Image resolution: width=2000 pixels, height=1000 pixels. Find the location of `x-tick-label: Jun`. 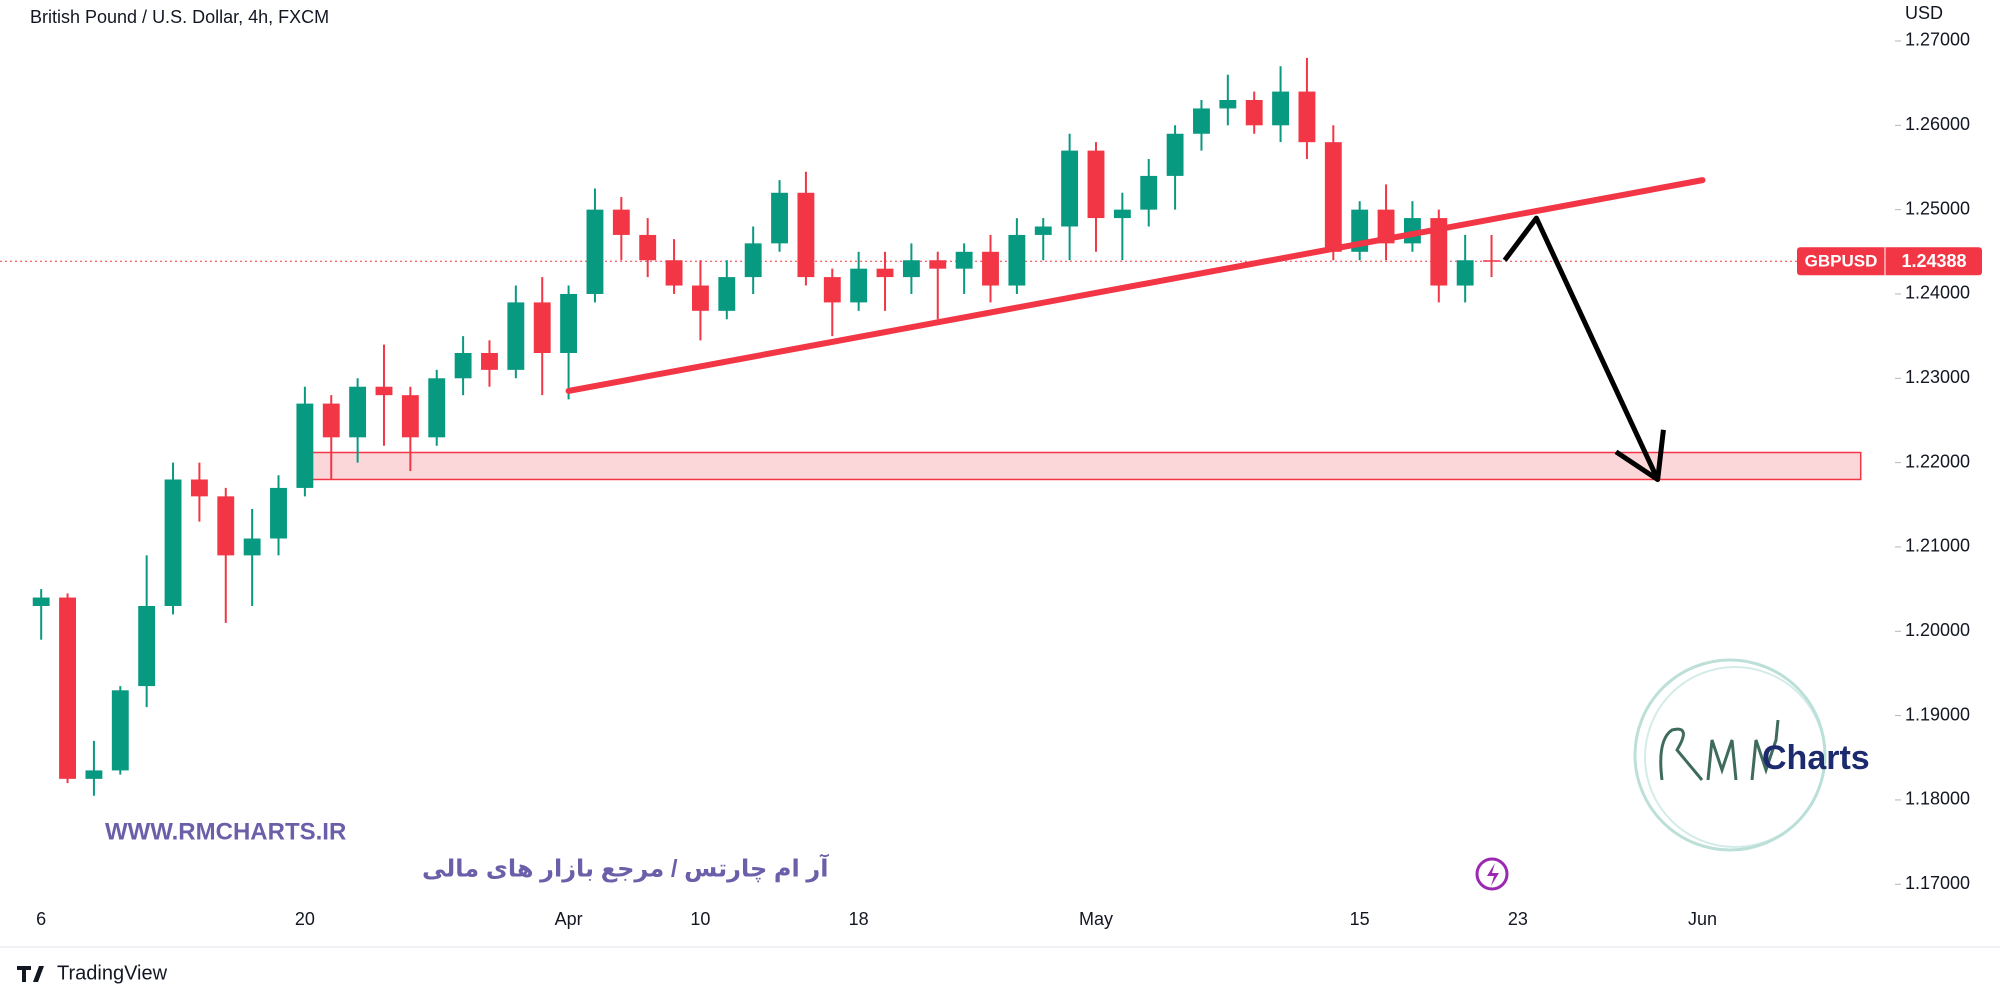

x-tick-label: Jun is located at coordinates (1702, 919).